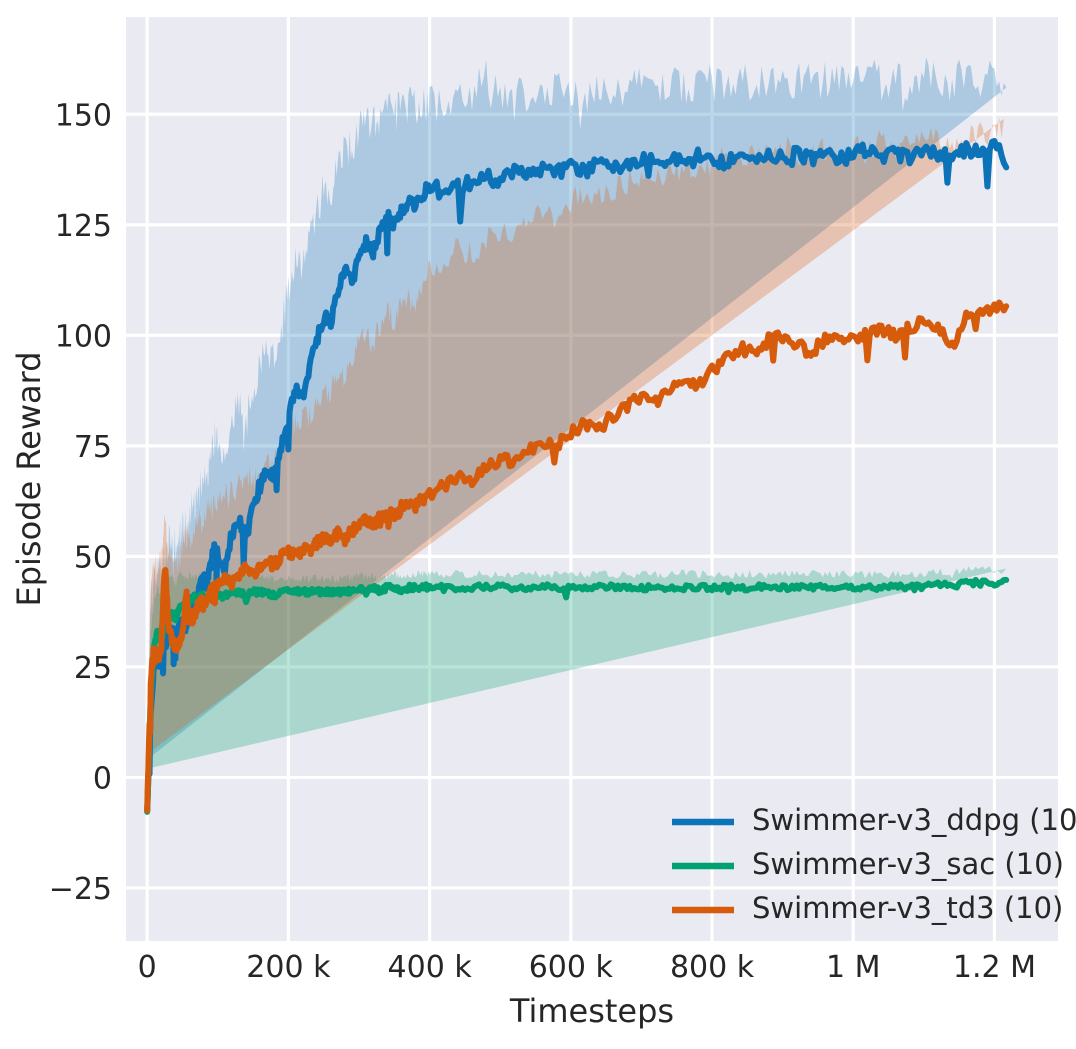  Describe the element at coordinates (29, 478) in the screenshot. I see `y-axis-title: Episode Reward` at that location.